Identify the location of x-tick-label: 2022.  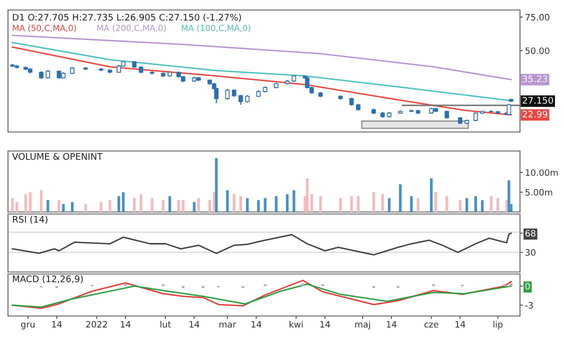
(96, 324).